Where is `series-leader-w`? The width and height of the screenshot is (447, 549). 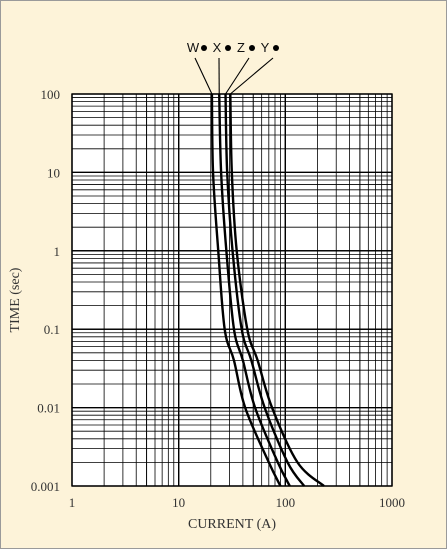
series-leader-w is located at coordinates (203, 76).